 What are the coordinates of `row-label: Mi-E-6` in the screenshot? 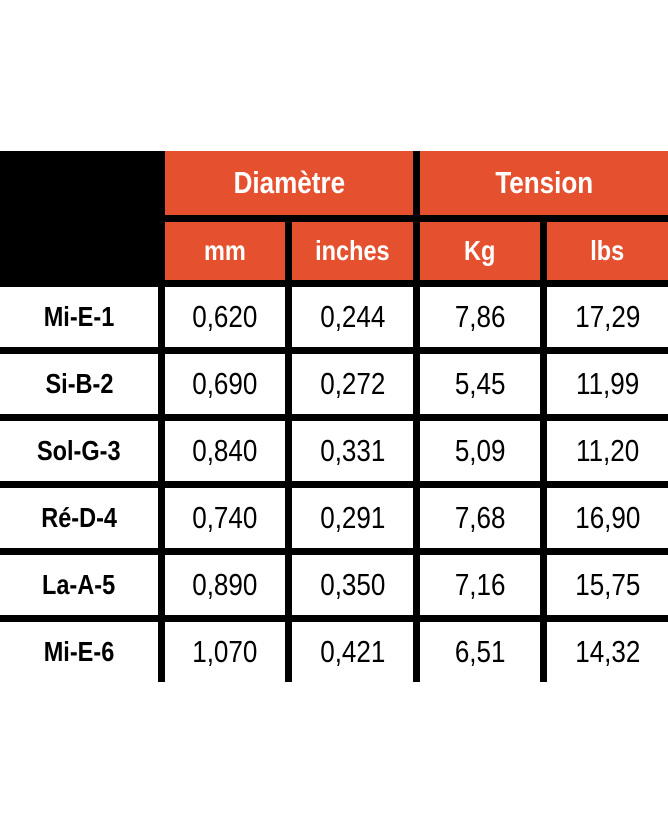 It's located at (79, 652).